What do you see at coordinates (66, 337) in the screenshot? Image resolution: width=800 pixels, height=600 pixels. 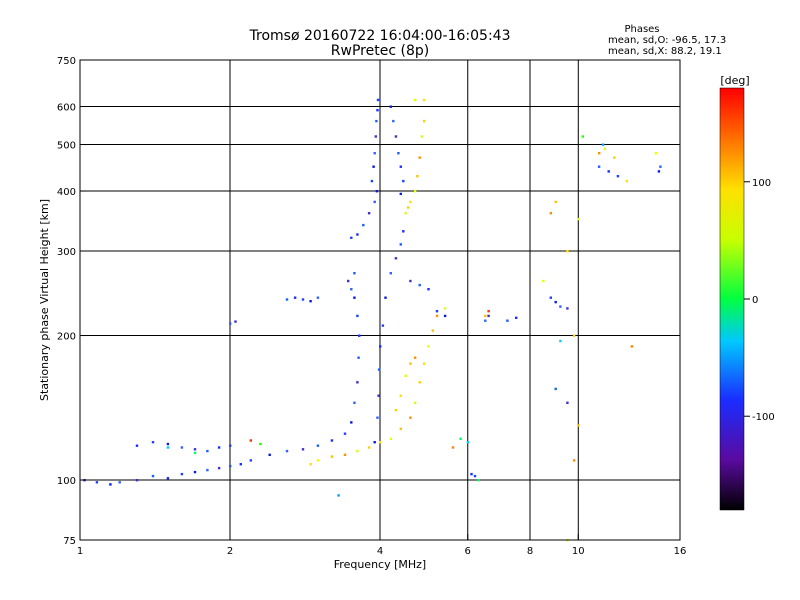 I see `y-tick-label: 200` at bounding box center [66, 337].